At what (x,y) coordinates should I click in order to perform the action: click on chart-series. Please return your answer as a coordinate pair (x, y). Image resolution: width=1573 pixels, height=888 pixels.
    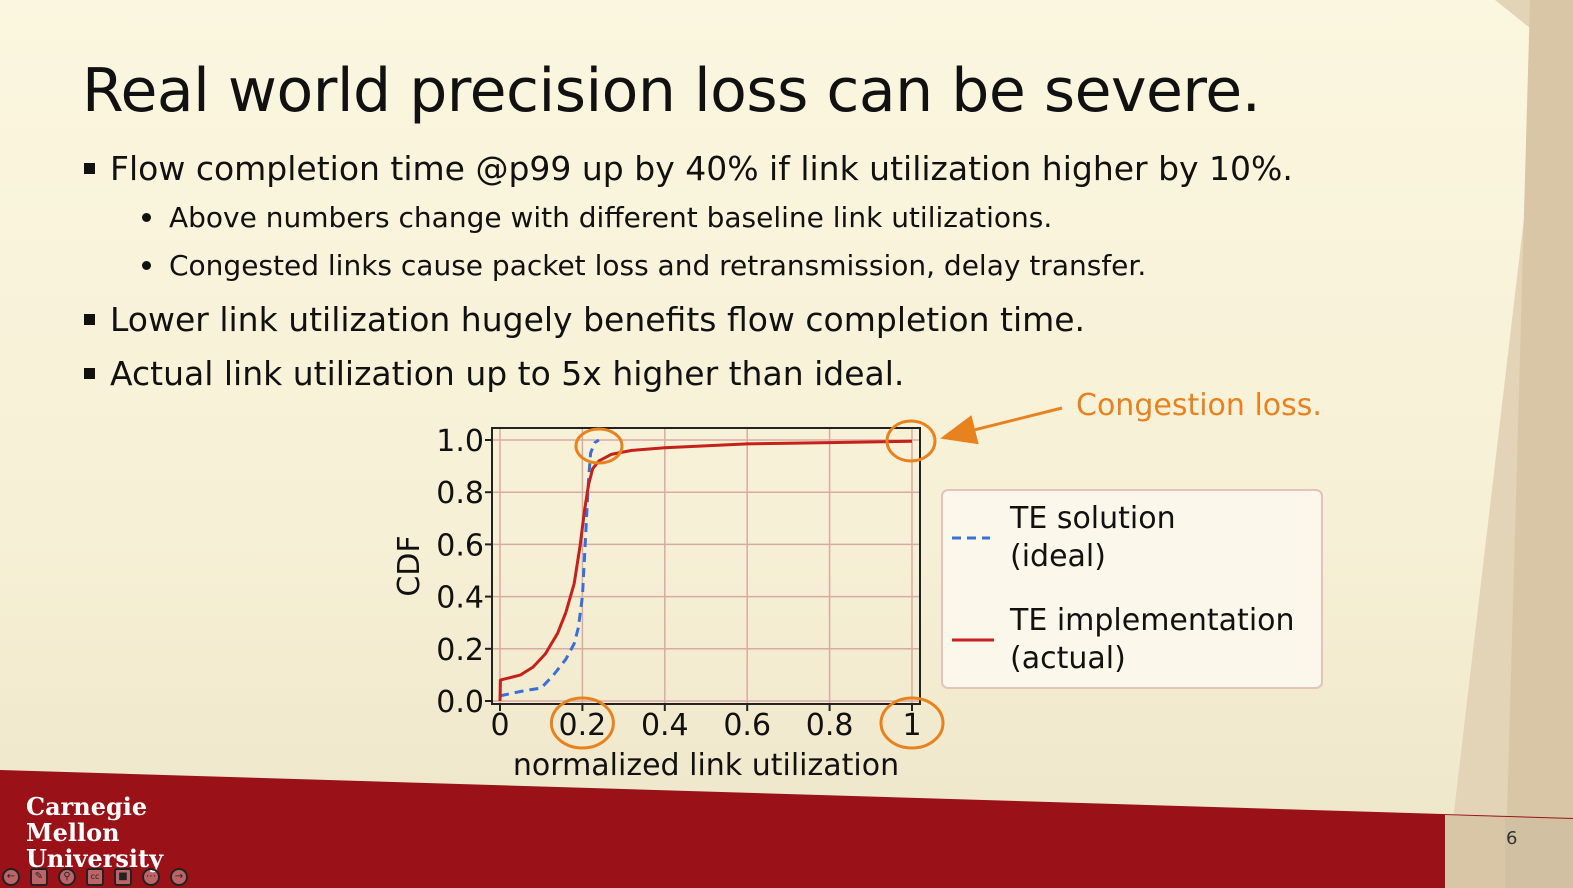
    Looking at the image, I should click on (705, 570).